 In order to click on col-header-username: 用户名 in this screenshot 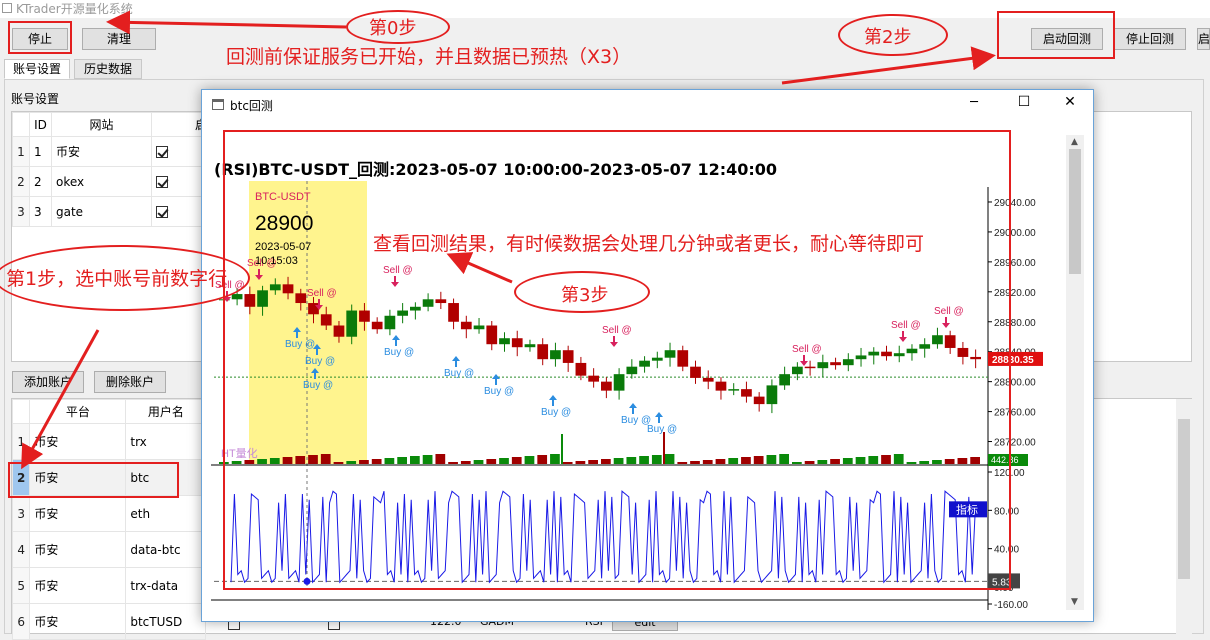, I will do `click(166, 411)`.